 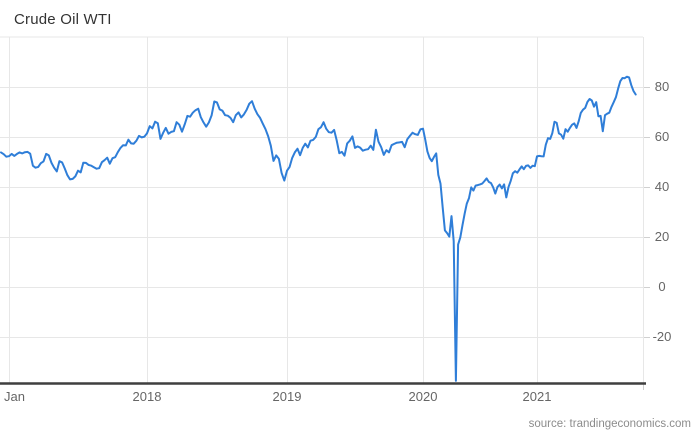 What do you see at coordinates (147, 396) in the screenshot?
I see `x-axis-tick-label: 2018` at bounding box center [147, 396].